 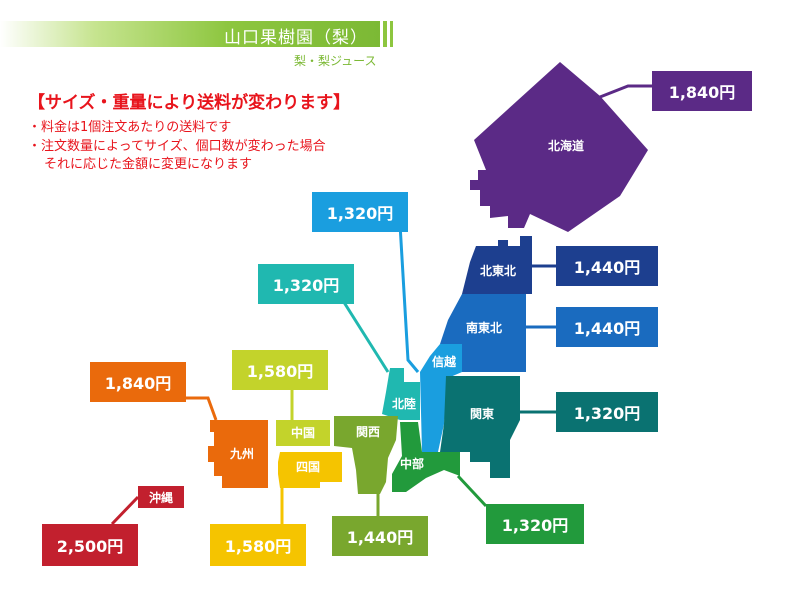 I want to click on price-box-kyushu: 1,840円, so click(x=138, y=382).